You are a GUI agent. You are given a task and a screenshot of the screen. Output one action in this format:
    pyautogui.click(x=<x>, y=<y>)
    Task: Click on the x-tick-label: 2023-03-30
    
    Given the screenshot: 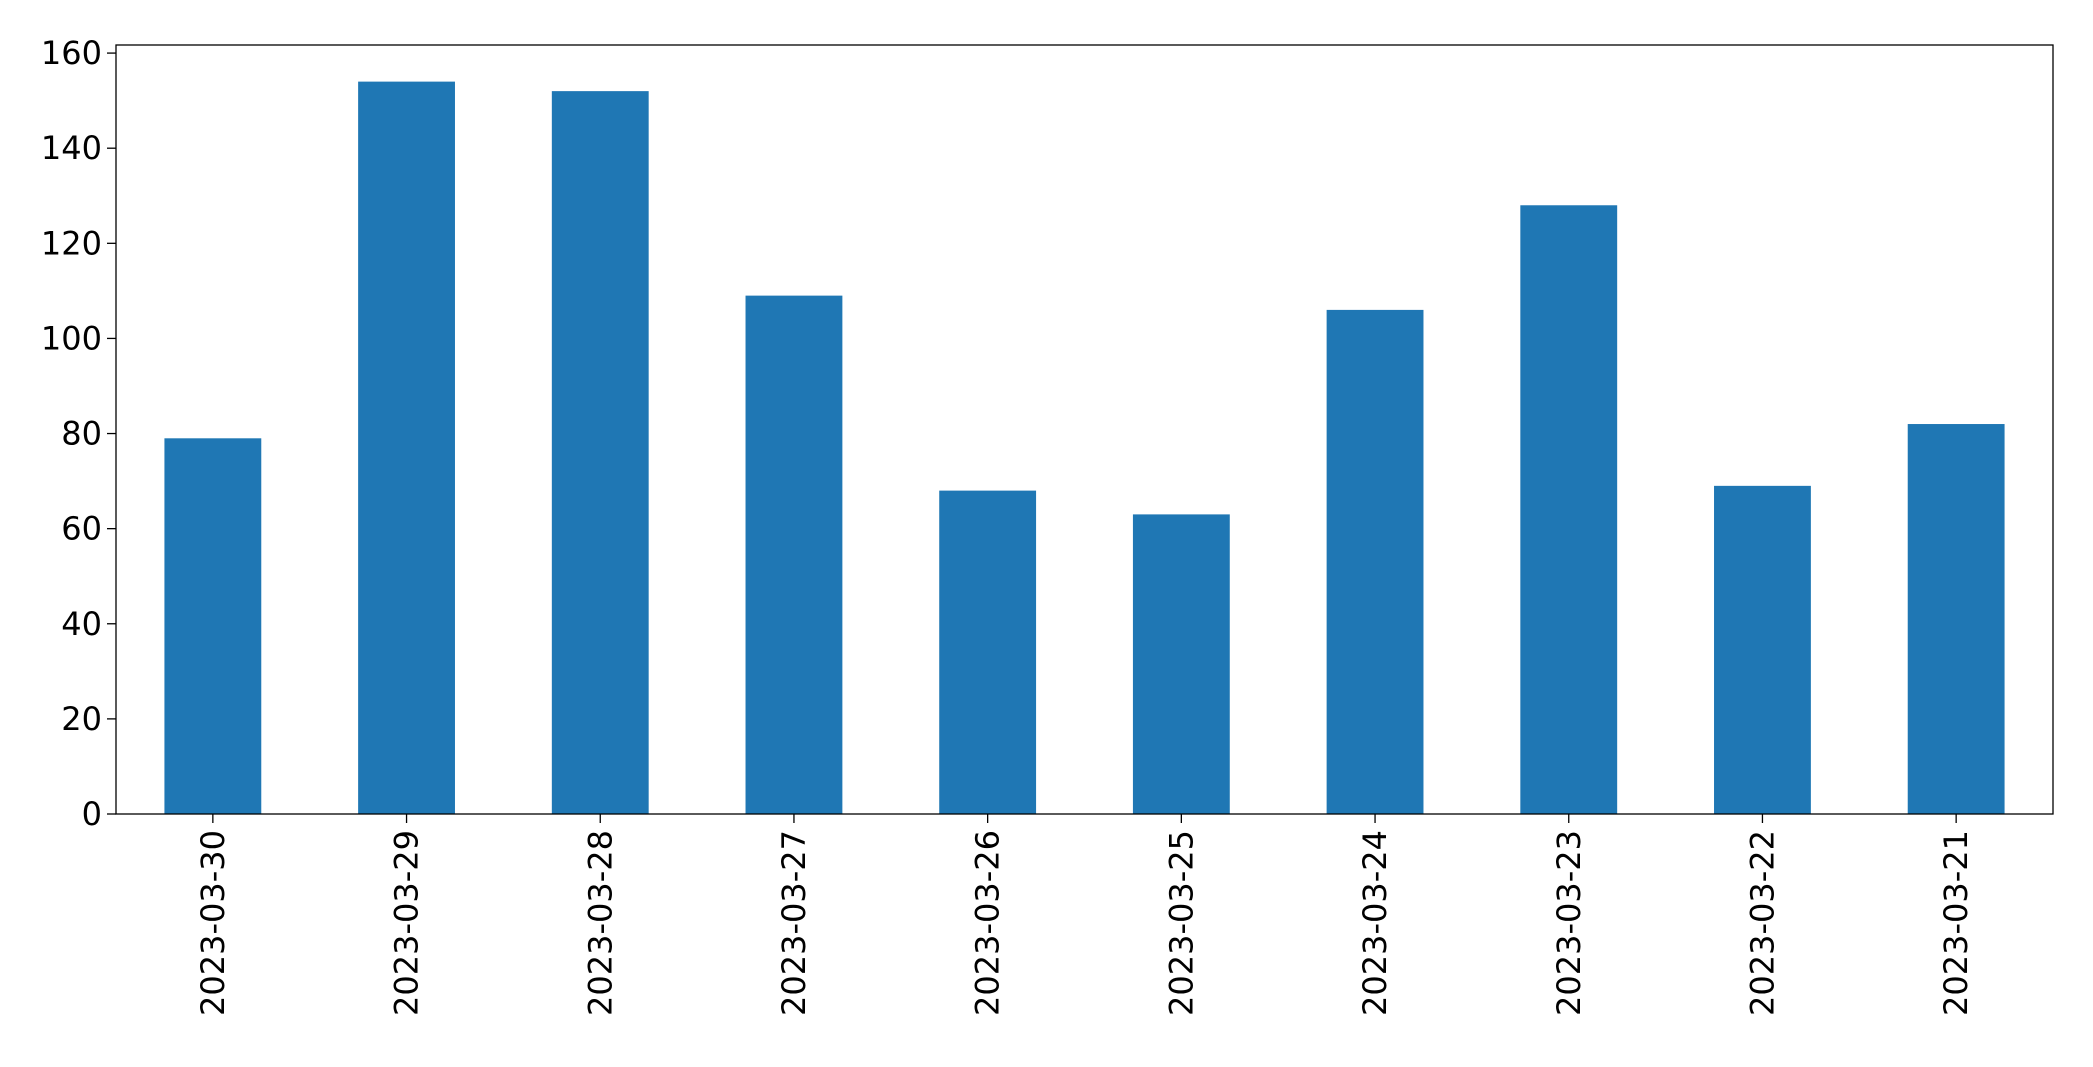 What is the action you would take?
    pyautogui.click(x=213, y=923)
    